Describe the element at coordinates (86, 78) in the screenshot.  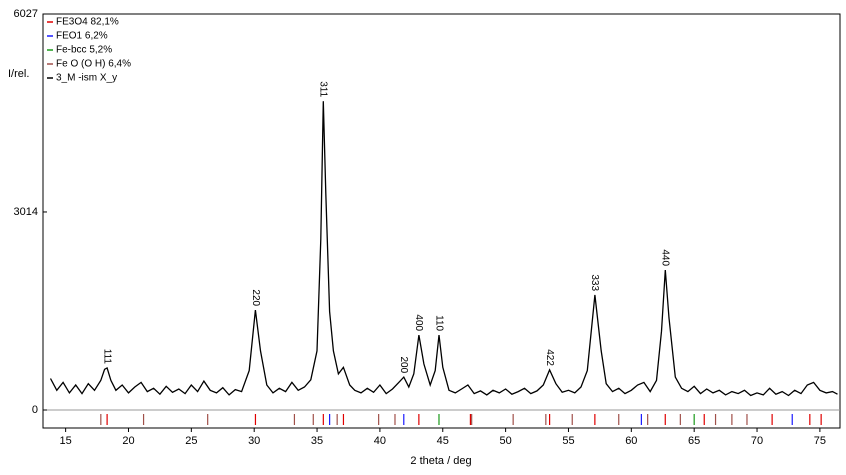
I see `legend-label: 3_M -ism X_y` at that location.